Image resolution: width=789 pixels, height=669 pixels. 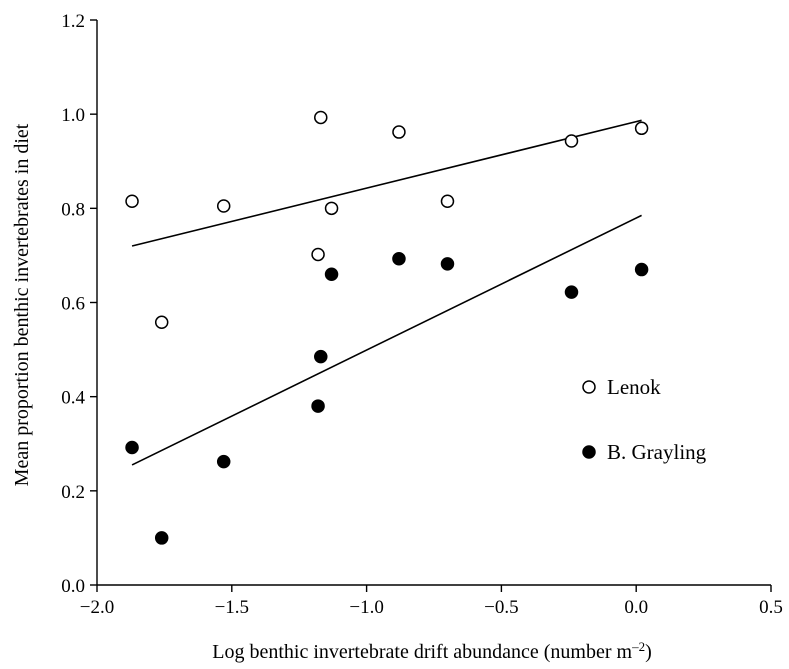 What do you see at coordinates (73, 209) in the screenshot?
I see `y-tick-label: 0.8` at bounding box center [73, 209].